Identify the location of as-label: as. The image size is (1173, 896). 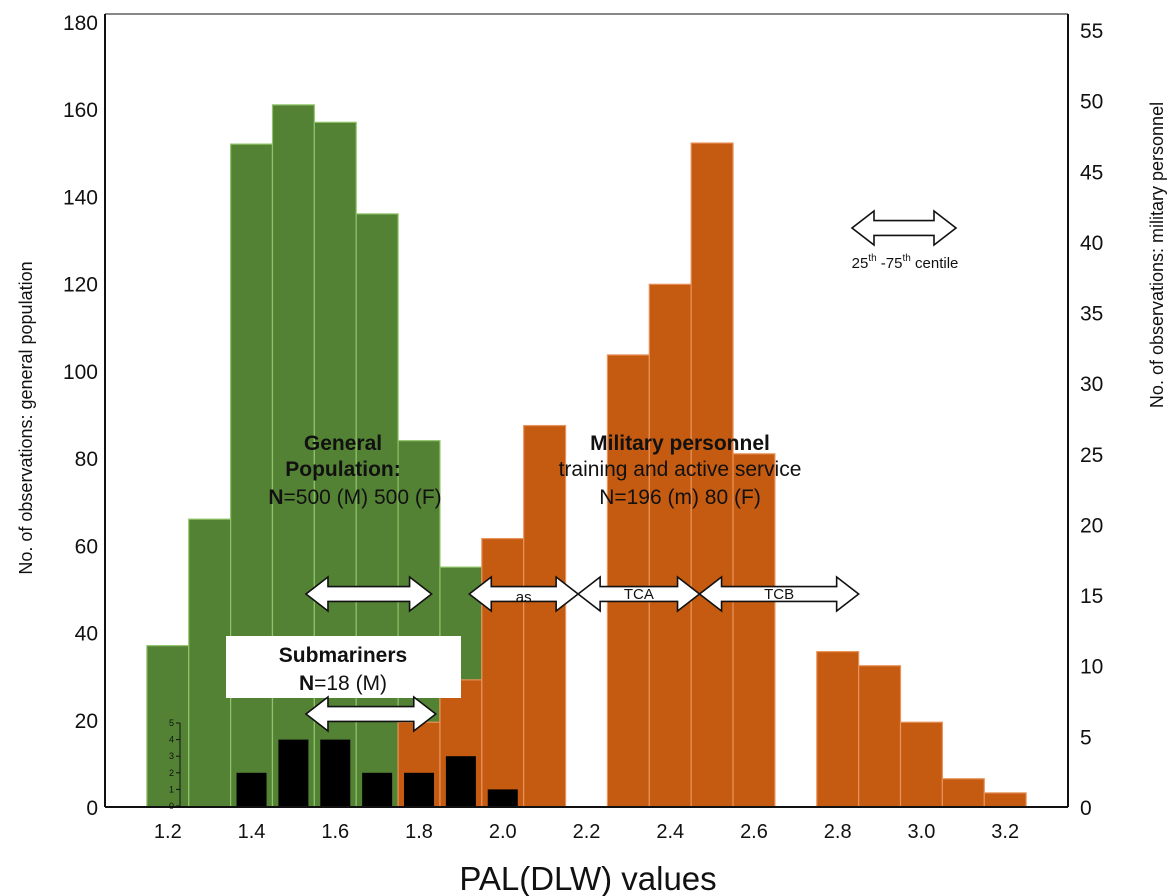
(524, 597).